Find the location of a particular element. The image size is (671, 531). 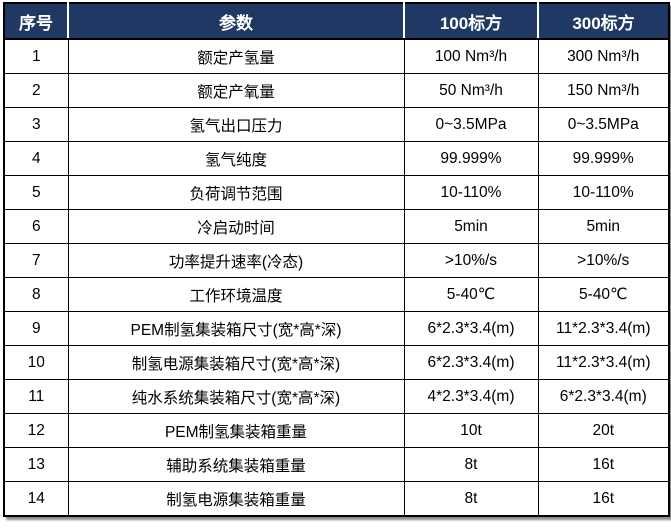

cell-index: 9 is located at coordinates (36, 328).